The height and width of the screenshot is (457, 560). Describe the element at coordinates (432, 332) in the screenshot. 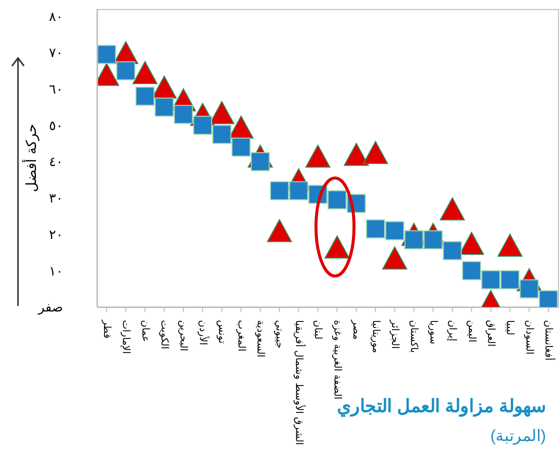

I see `x-tick-label: سوريا` at that location.